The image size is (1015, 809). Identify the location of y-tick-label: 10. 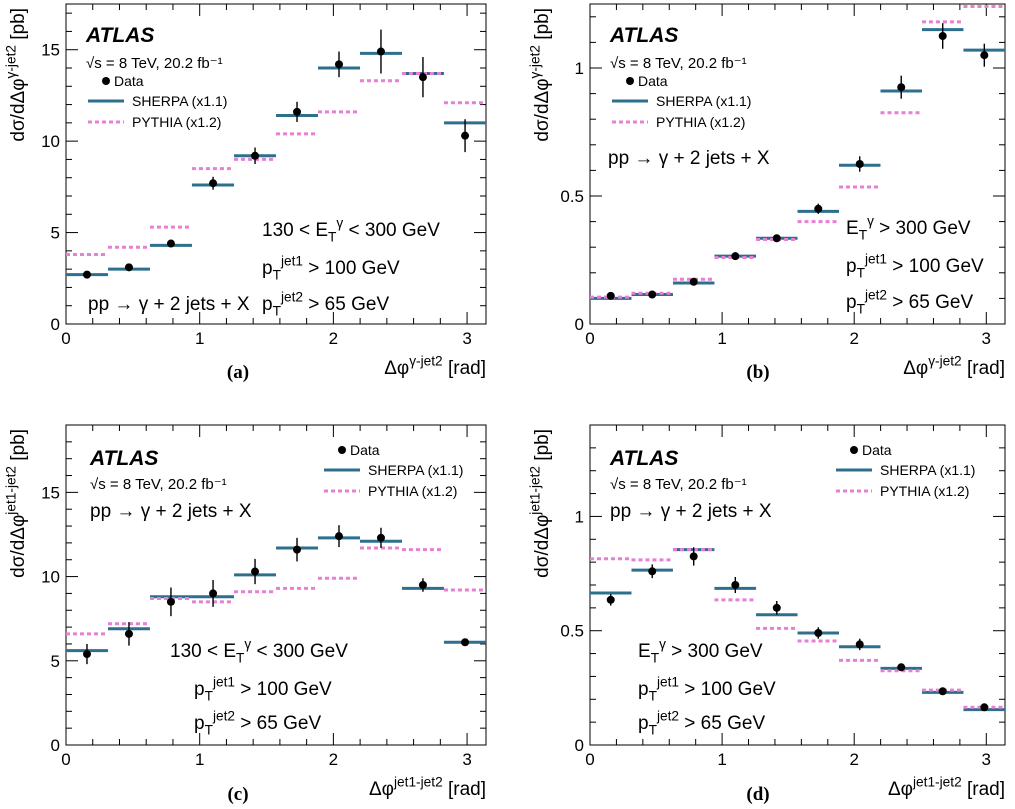
(50, 577).